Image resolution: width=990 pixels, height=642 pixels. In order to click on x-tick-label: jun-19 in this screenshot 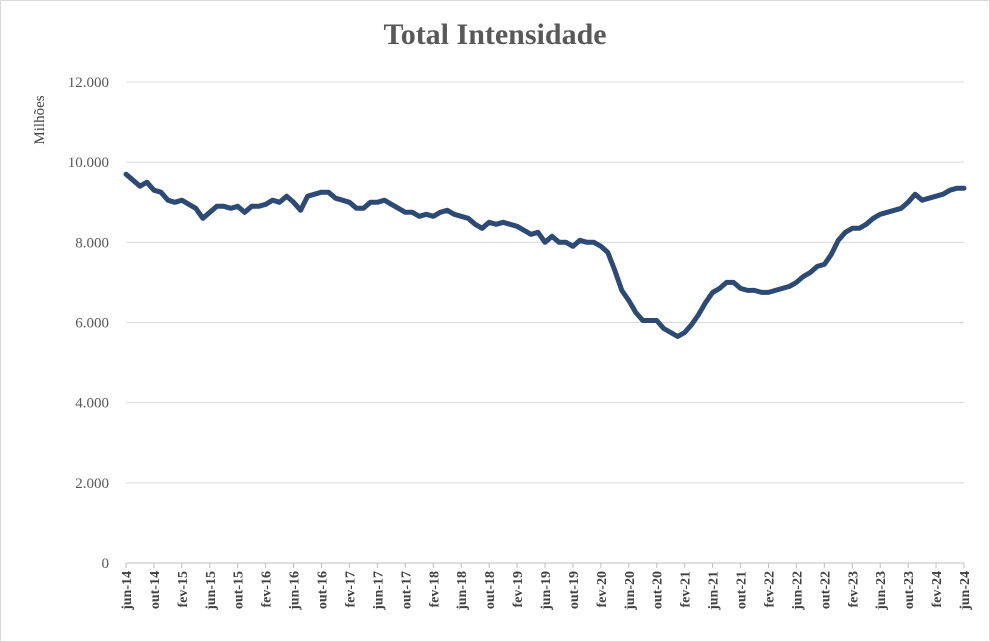, I will do `click(546, 591)`.